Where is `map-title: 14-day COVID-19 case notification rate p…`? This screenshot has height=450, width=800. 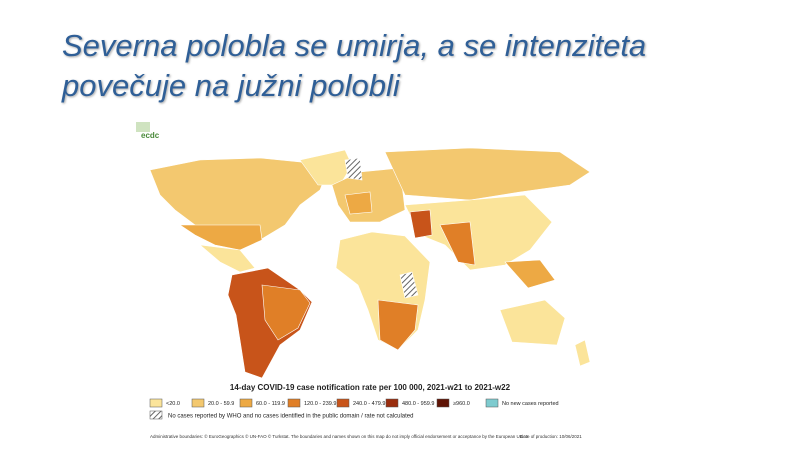 map-title: 14-day COVID-19 case notification rate p… is located at coordinates (370, 387).